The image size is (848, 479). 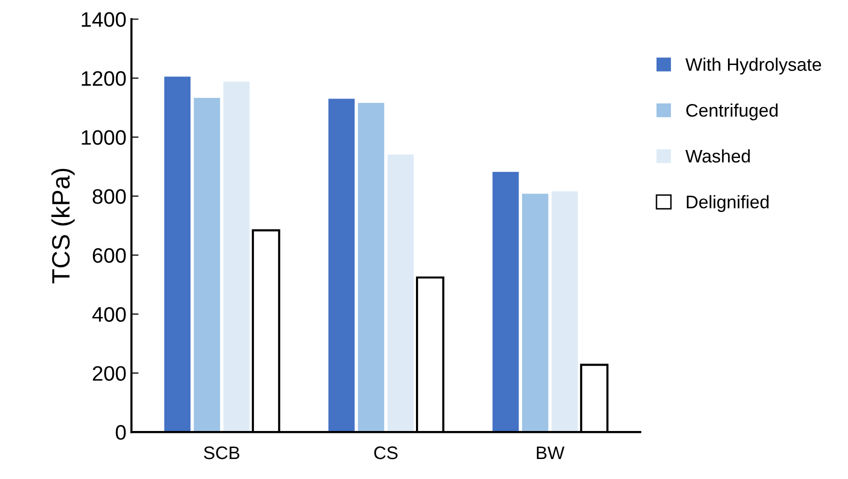 I want to click on x-tick-label: BW, so click(x=550, y=453).